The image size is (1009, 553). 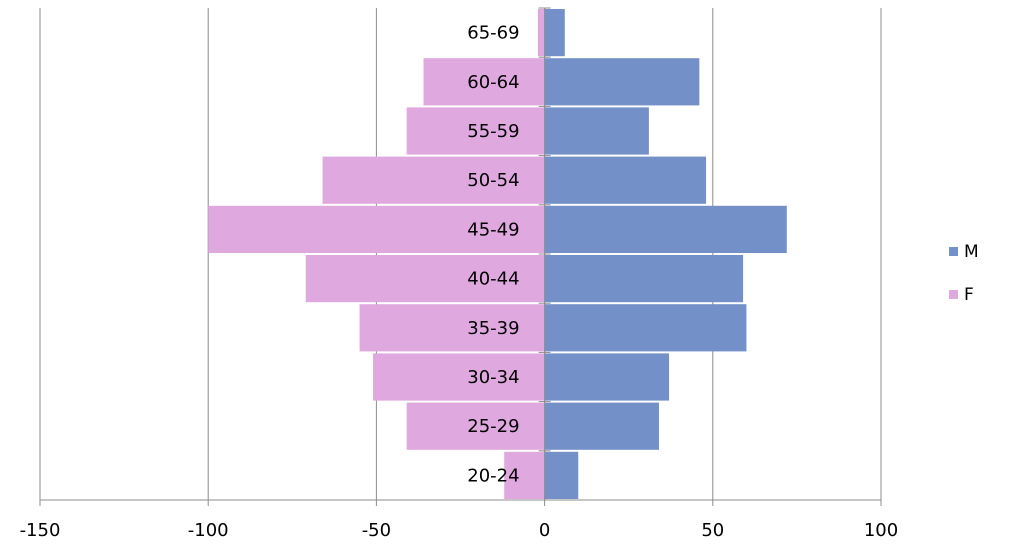 What do you see at coordinates (971, 252) in the screenshot?
I see `legend-label-m: M` at bounding box center [971, 252].